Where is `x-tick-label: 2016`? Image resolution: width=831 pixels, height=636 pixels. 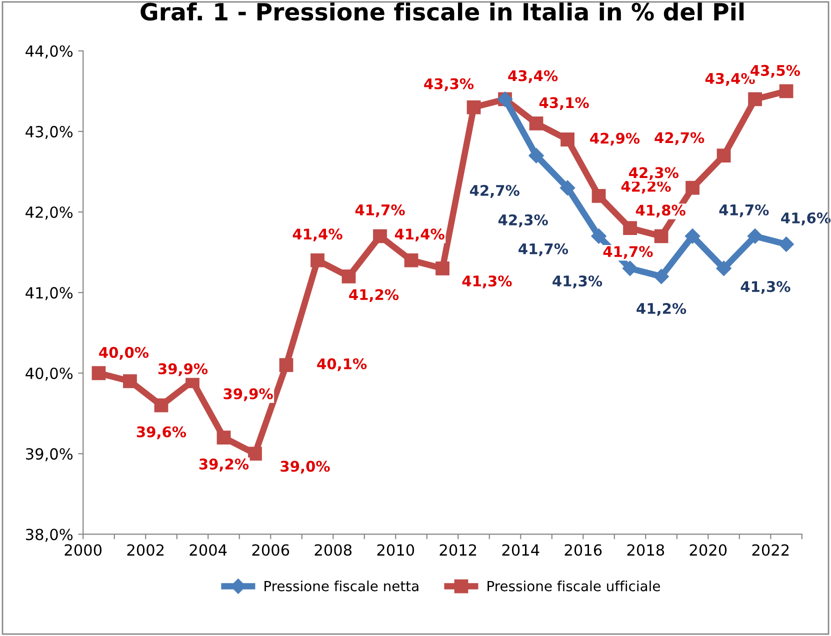 x-tick-label: 2016 is located at coordinates (583, 550).